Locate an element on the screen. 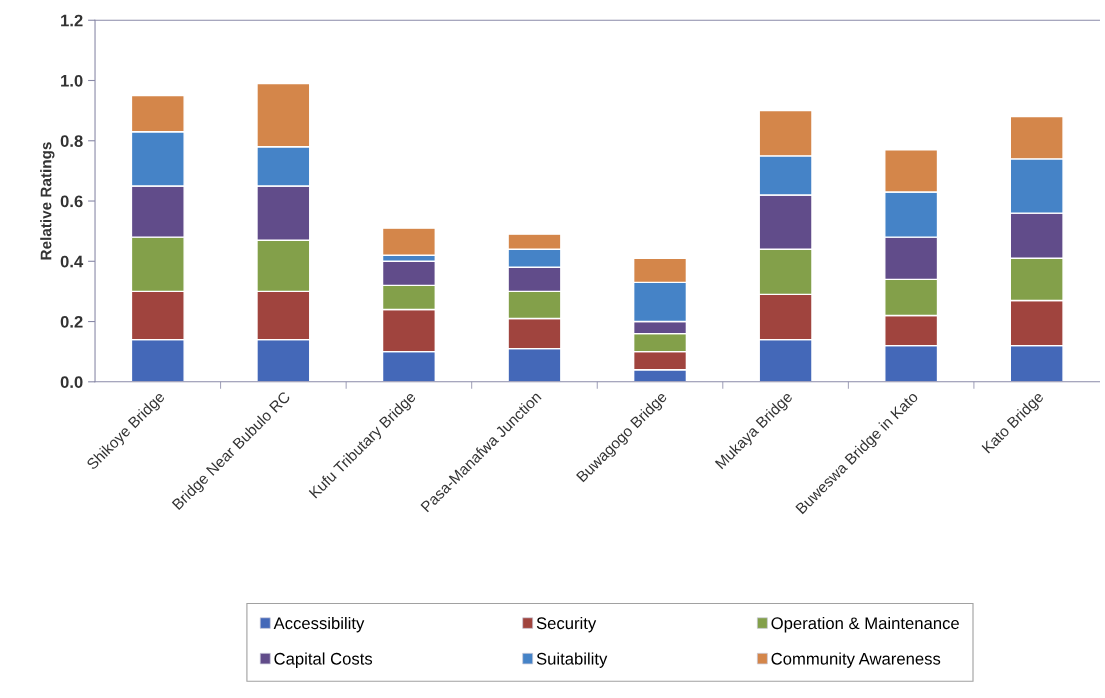 This screenshot has width=1105, height=698. y-tick-label: 0.8 is located at coordinates (71, 141).